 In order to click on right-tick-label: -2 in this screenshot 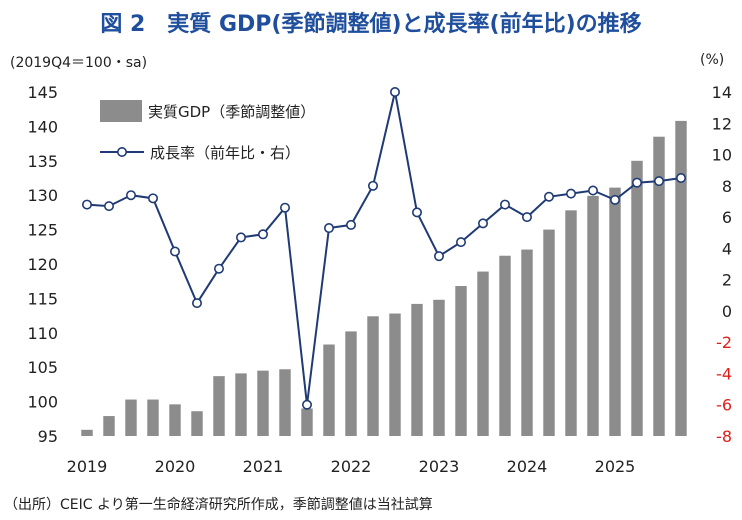, I will do `click(724, 342)`.